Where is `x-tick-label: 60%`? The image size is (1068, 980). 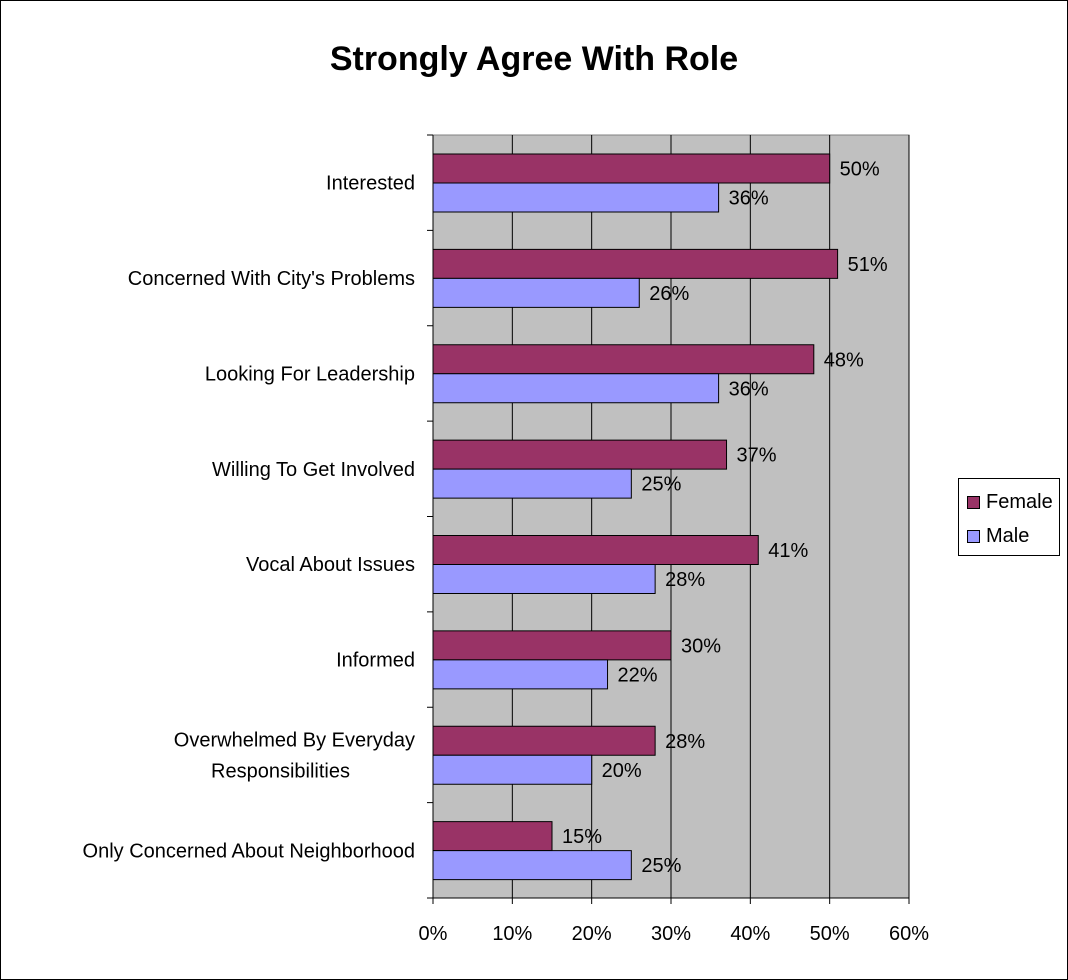
x-tick-label: 60% is located at coordinates (909, 934).